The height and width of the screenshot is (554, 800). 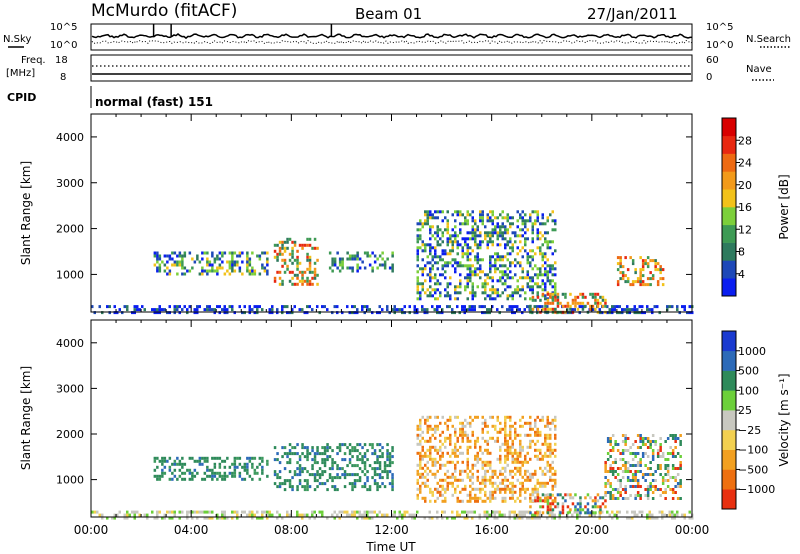 I want to click on colorbar-tick-label: −100, so click(x=753, y=450).